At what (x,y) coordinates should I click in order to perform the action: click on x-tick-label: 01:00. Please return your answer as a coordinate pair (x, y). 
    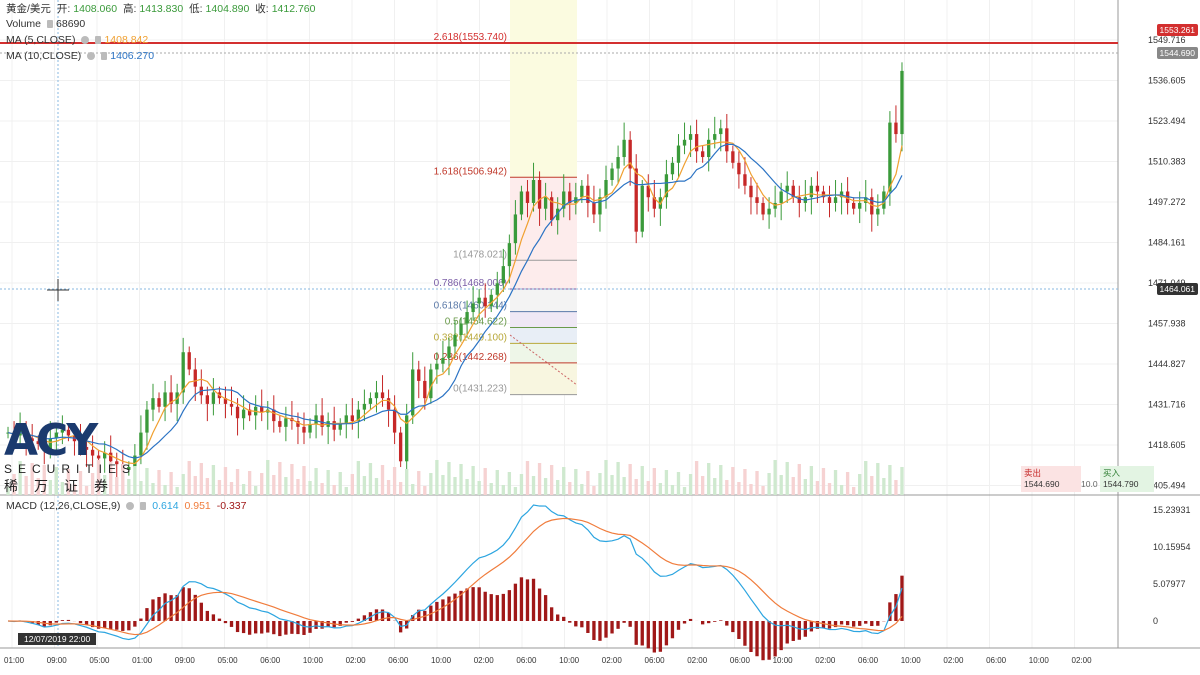
    Looking at the image, I should click on (14, 660).